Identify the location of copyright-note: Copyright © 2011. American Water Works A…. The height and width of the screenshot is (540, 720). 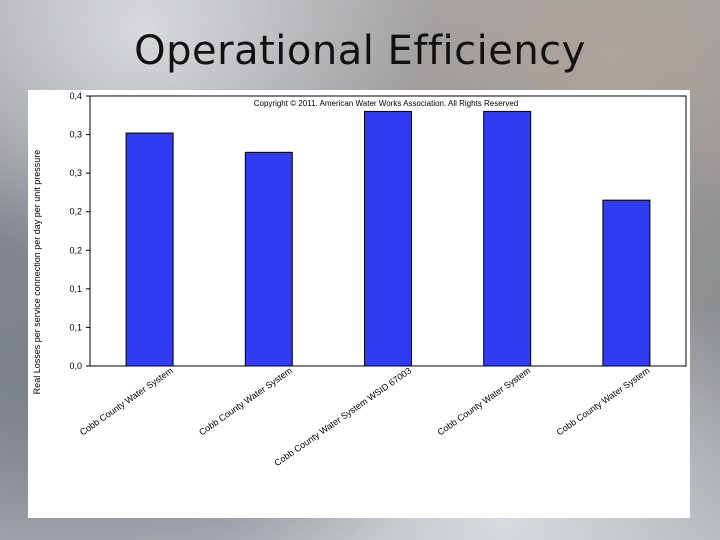
(386, 103).